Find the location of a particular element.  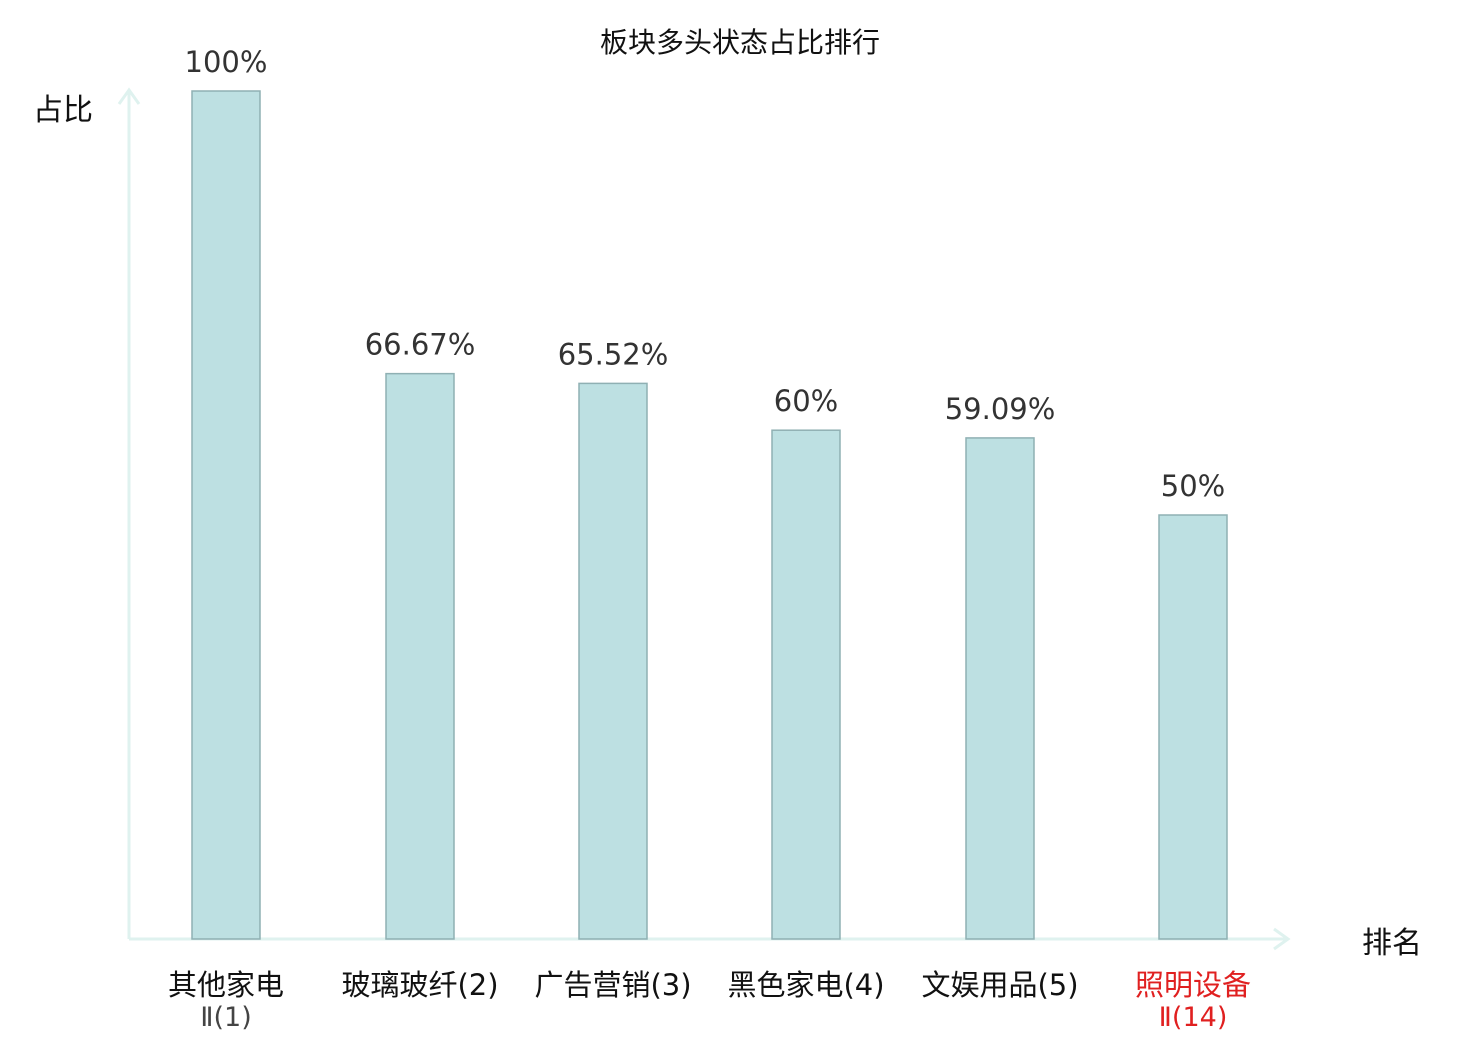

category-label: 文娱用品(5) is located at coordinates (999, 985).